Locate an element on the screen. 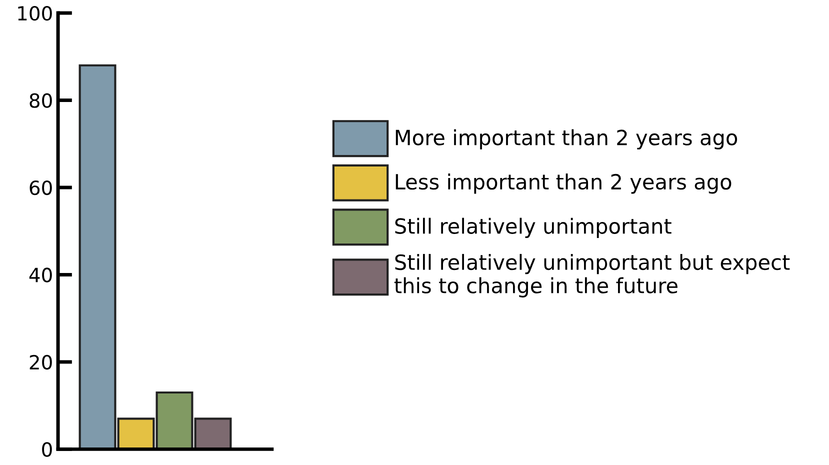 This screenshot has height=465, width=829. legend-label: Less important than 2 years ago is located at coordinates (564, 184).